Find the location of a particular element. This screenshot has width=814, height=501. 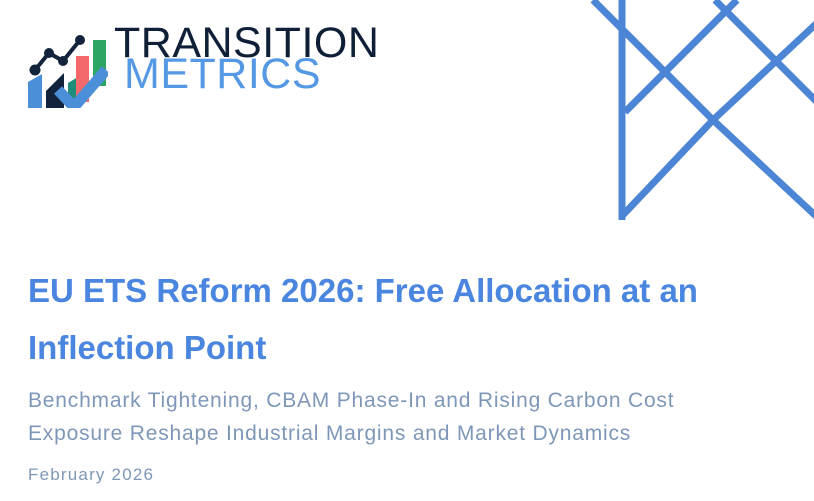

brand-logo: TRANSITION METRICS is located at coordinates (221, 65).